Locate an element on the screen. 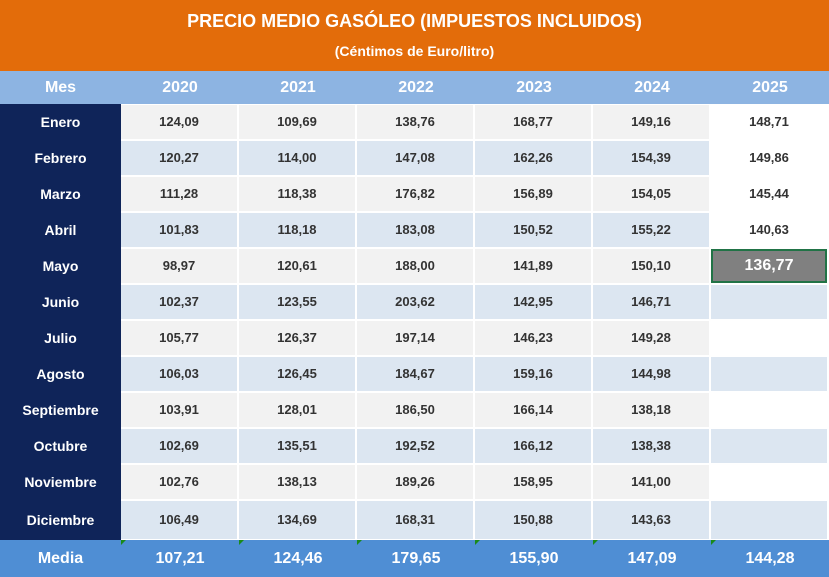 This screenshot has height=577, width=829. value-cell: 197,14 is located at coordinates (415, 338).